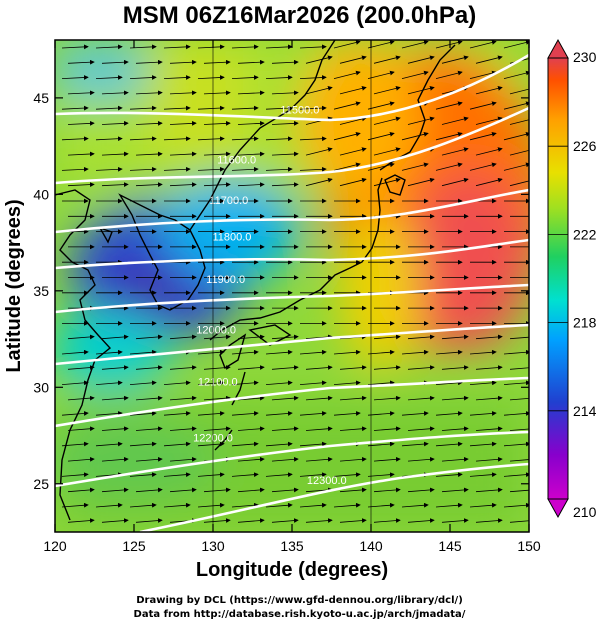 The height and width of the screenshot is (625, 599). I want to click on contour-label: 11900.0, so click(225, 280).